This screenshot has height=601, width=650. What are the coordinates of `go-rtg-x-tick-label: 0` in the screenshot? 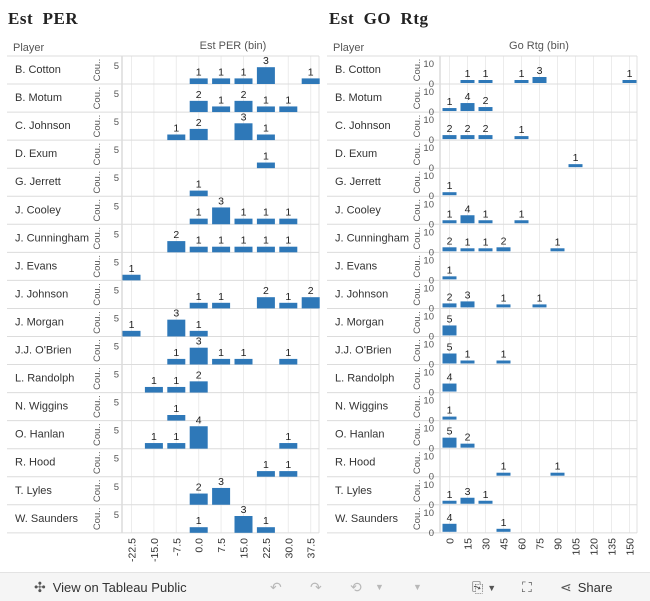 It's located at (451, 541).